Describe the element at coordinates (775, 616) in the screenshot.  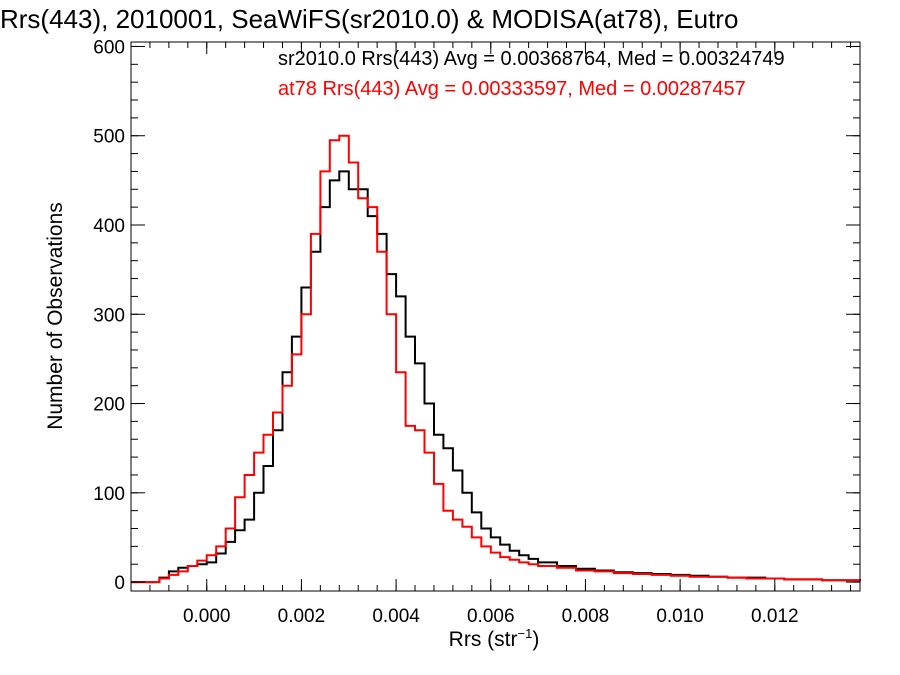
I see `x-tick-label: 0.012` at that location.